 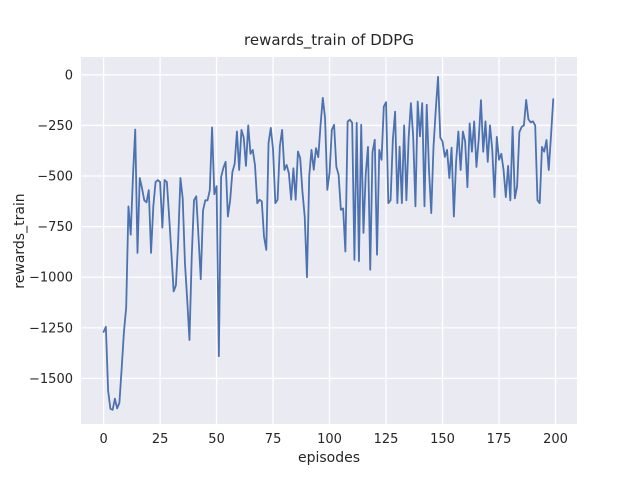 I want to click on y-tick-label: −1500, so click(x=51, y=379).